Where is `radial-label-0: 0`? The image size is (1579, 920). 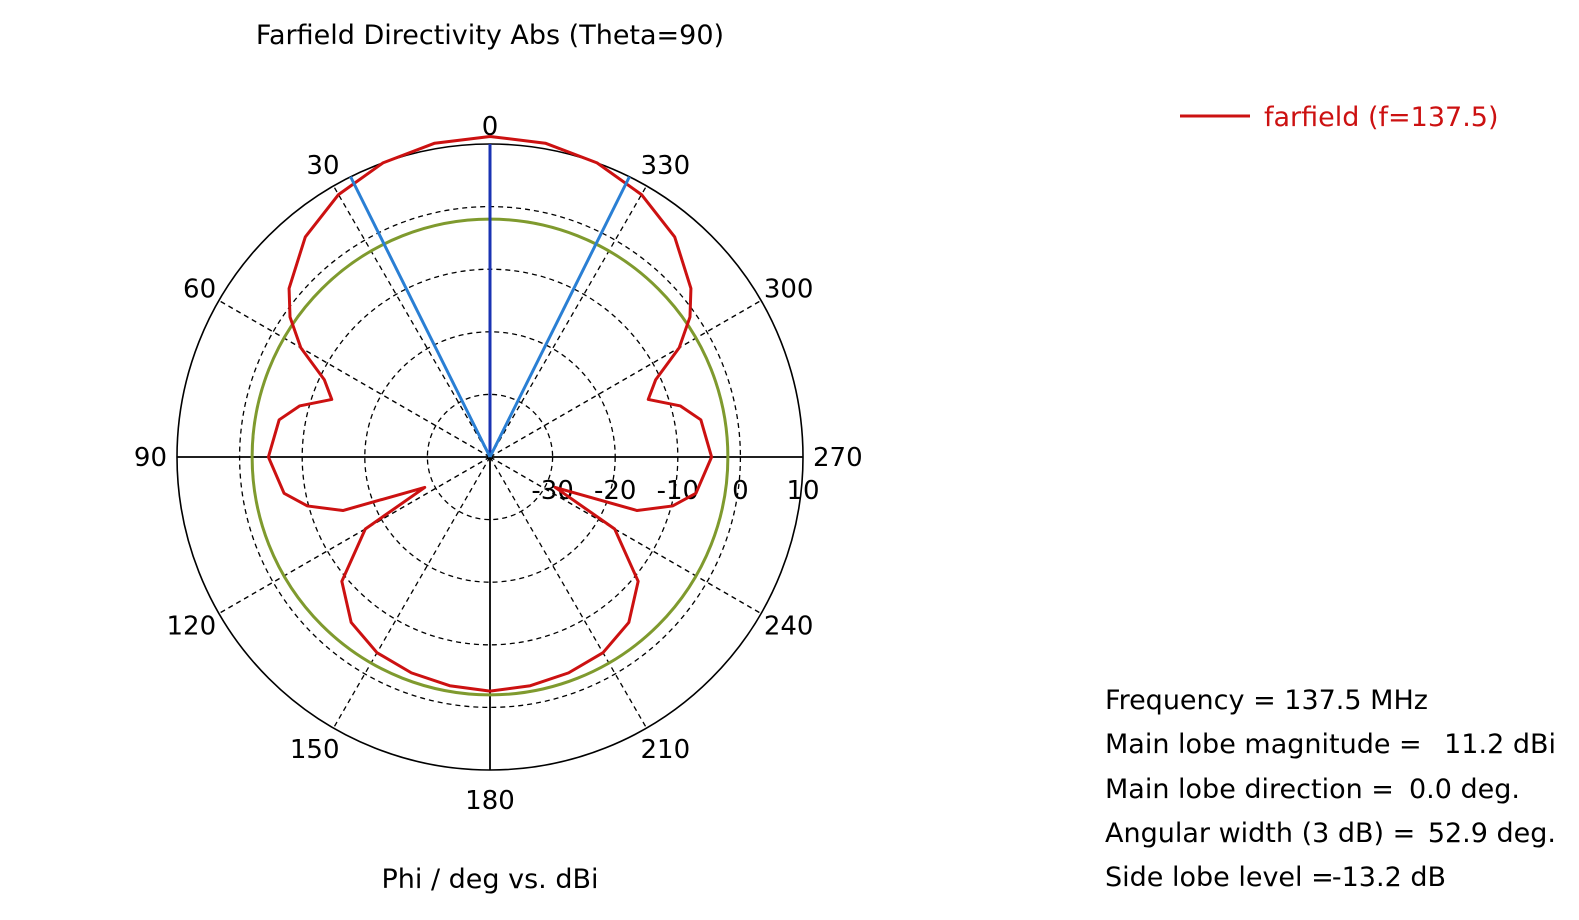 radial-label-0: 0 is located at coordinates (740, 491).